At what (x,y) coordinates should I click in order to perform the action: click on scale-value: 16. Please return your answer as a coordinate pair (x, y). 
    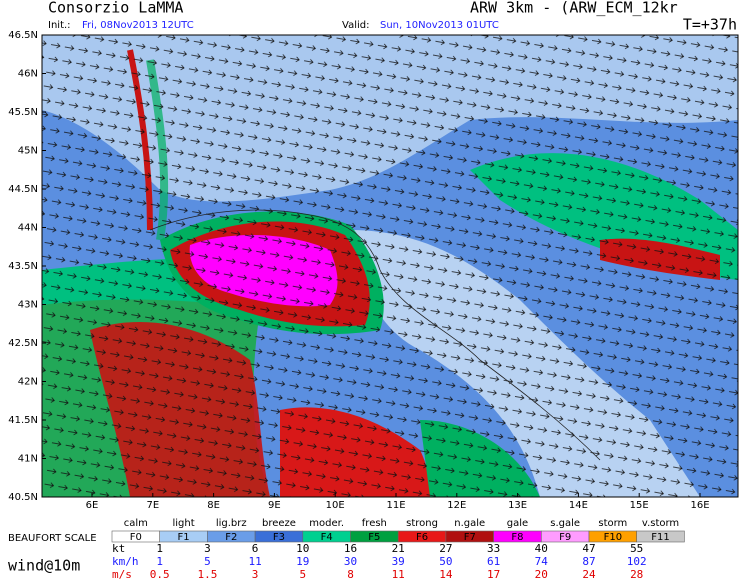
    Looking at the image, I should click on (350, 548).